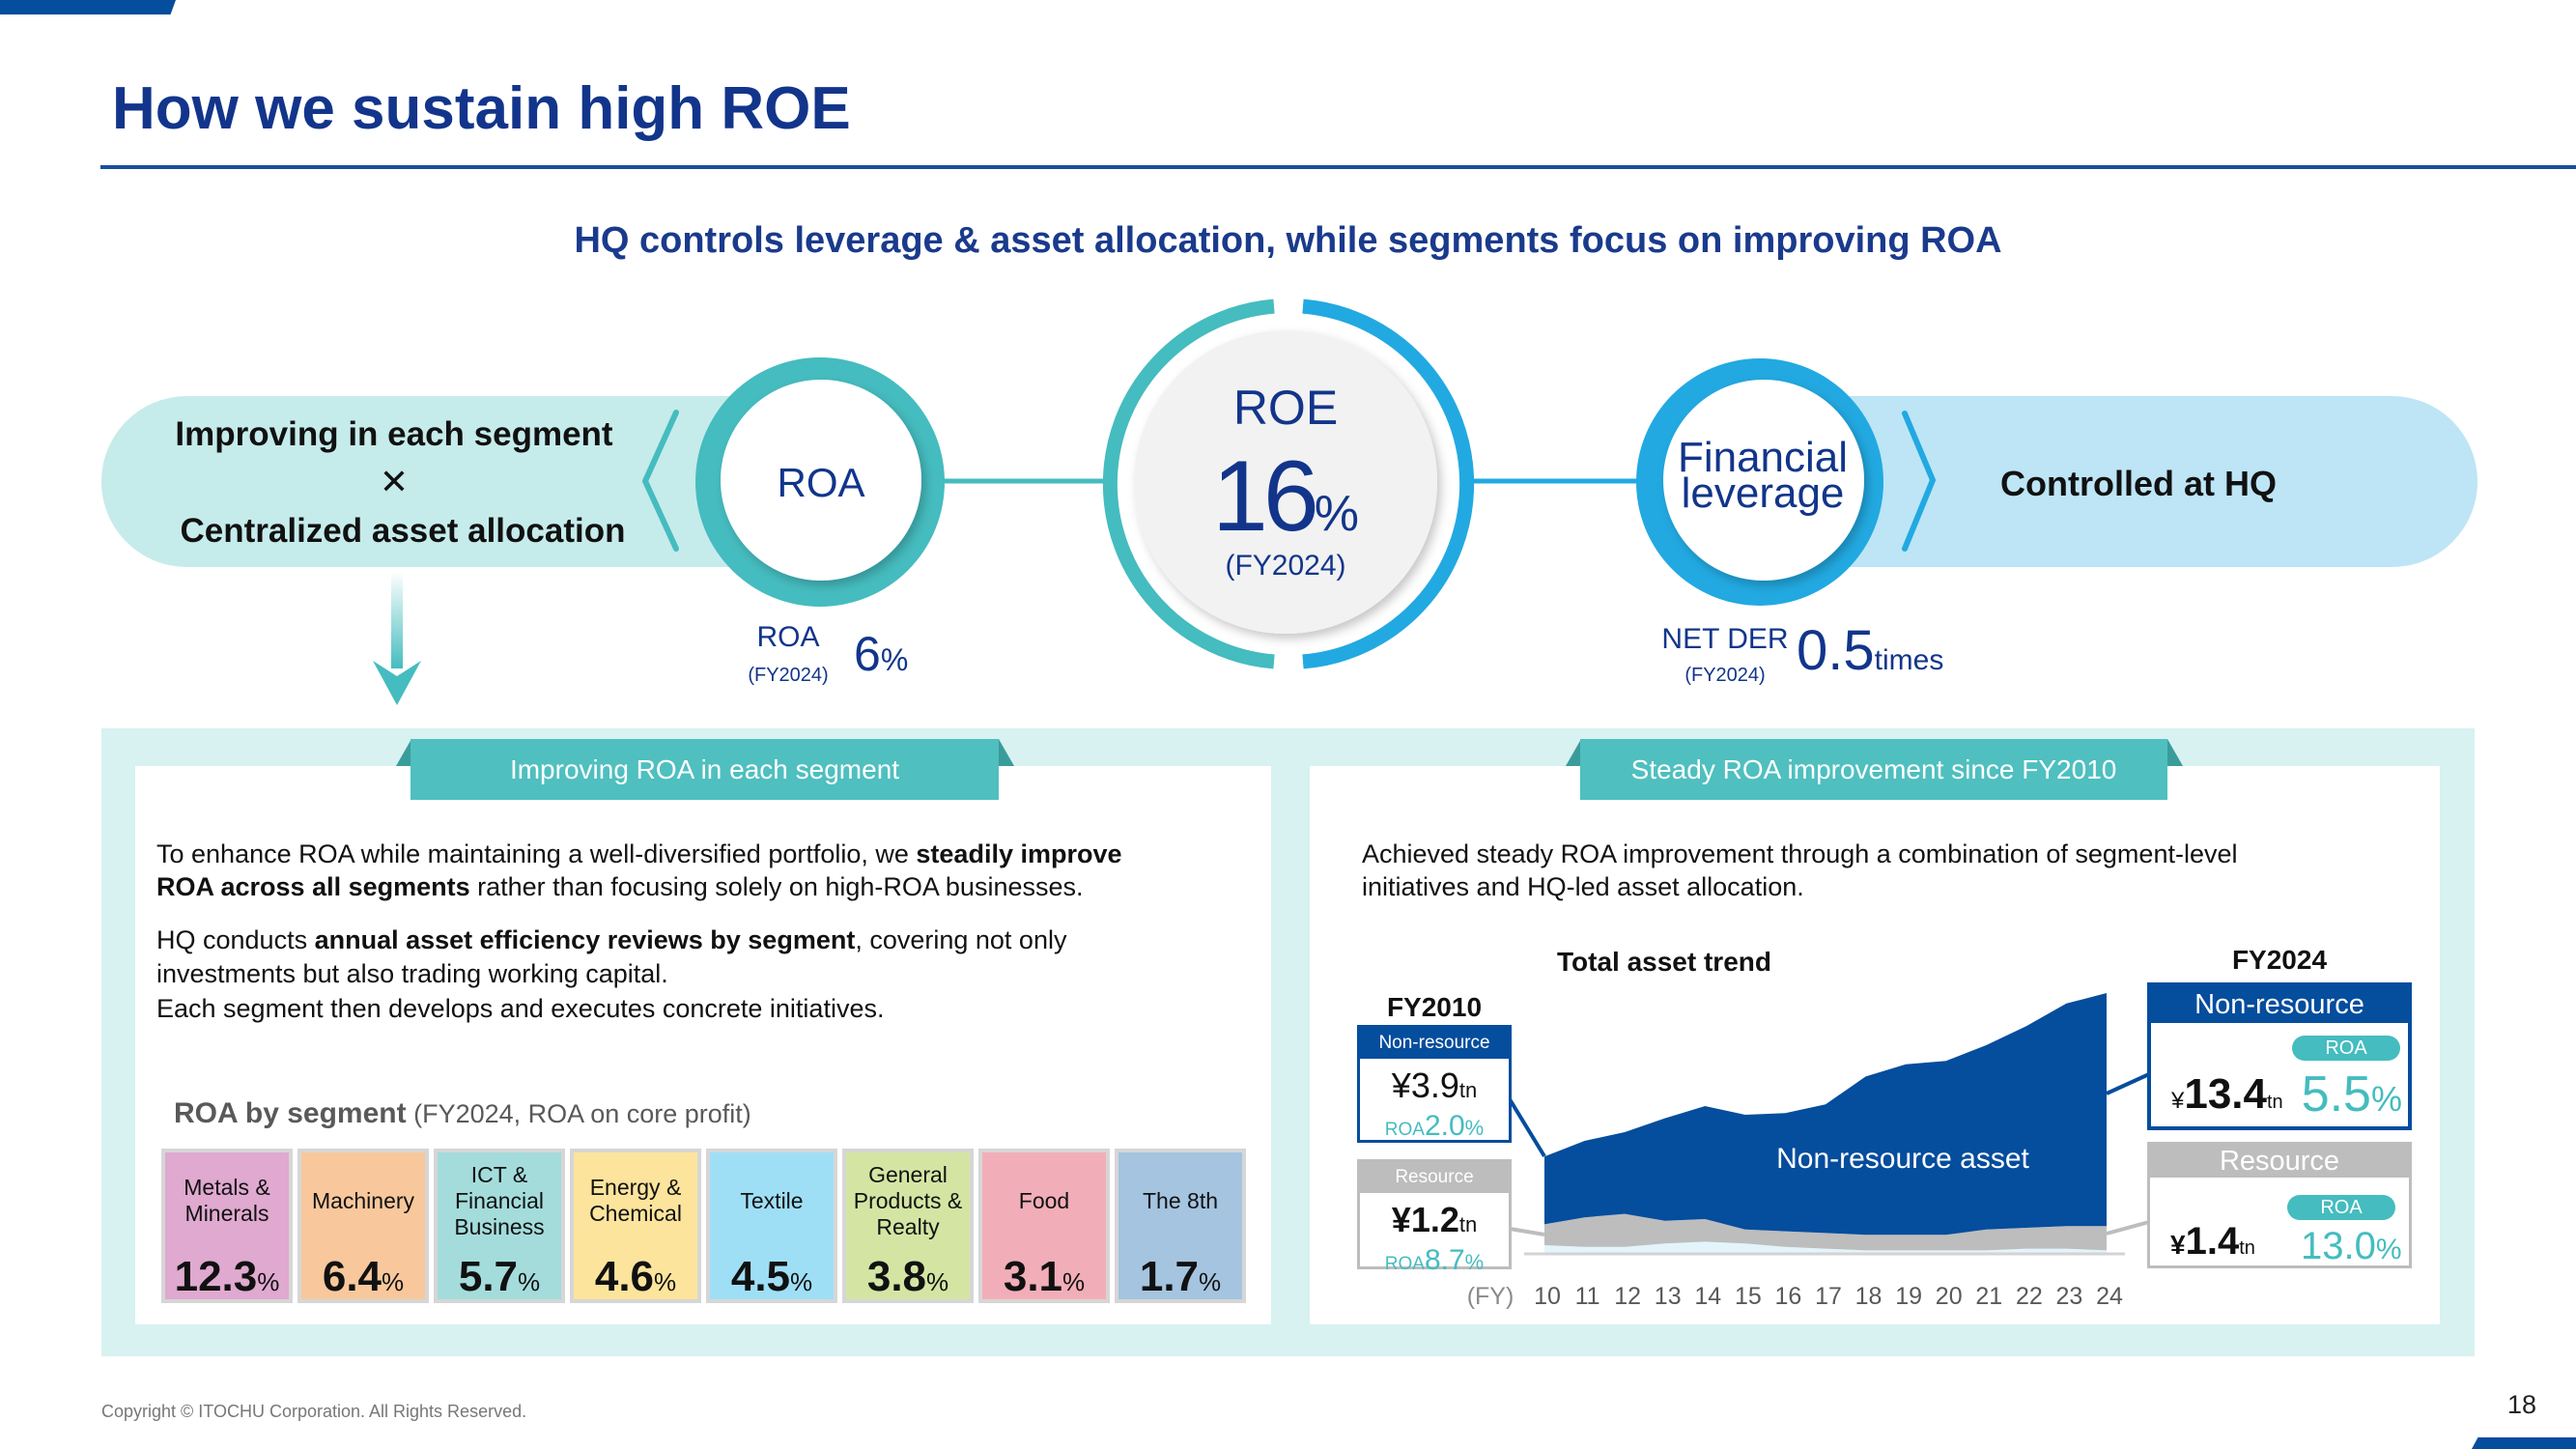 The height and width of the screenshot is (1449, 2576). Describe the element at coordinates (437, 481) in the screenshot. I see `left-pill` at that location.